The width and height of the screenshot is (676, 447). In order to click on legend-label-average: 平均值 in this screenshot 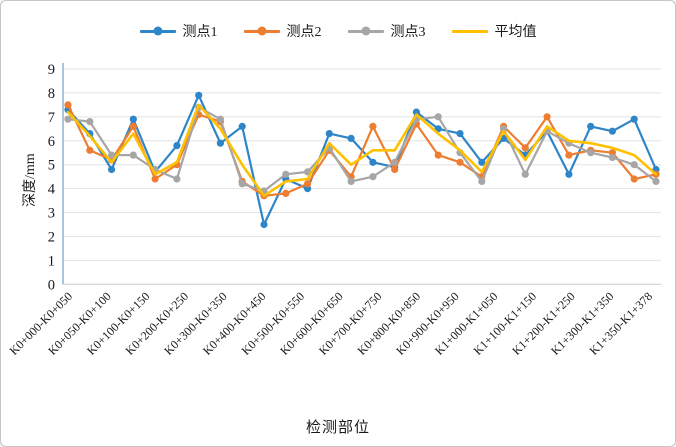, I will do `click(515, 32)`.